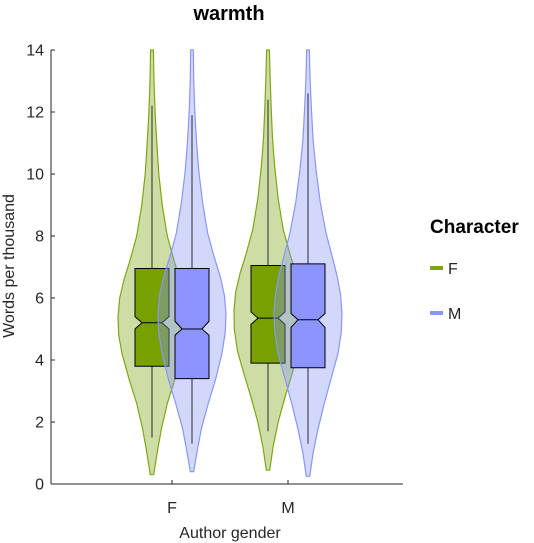 The image size is (534, 543). Describe the element at coordinates (40, 268) in the screenshot. I see `y-axis: 0 2 4 6 8 10 12 14` at that location.